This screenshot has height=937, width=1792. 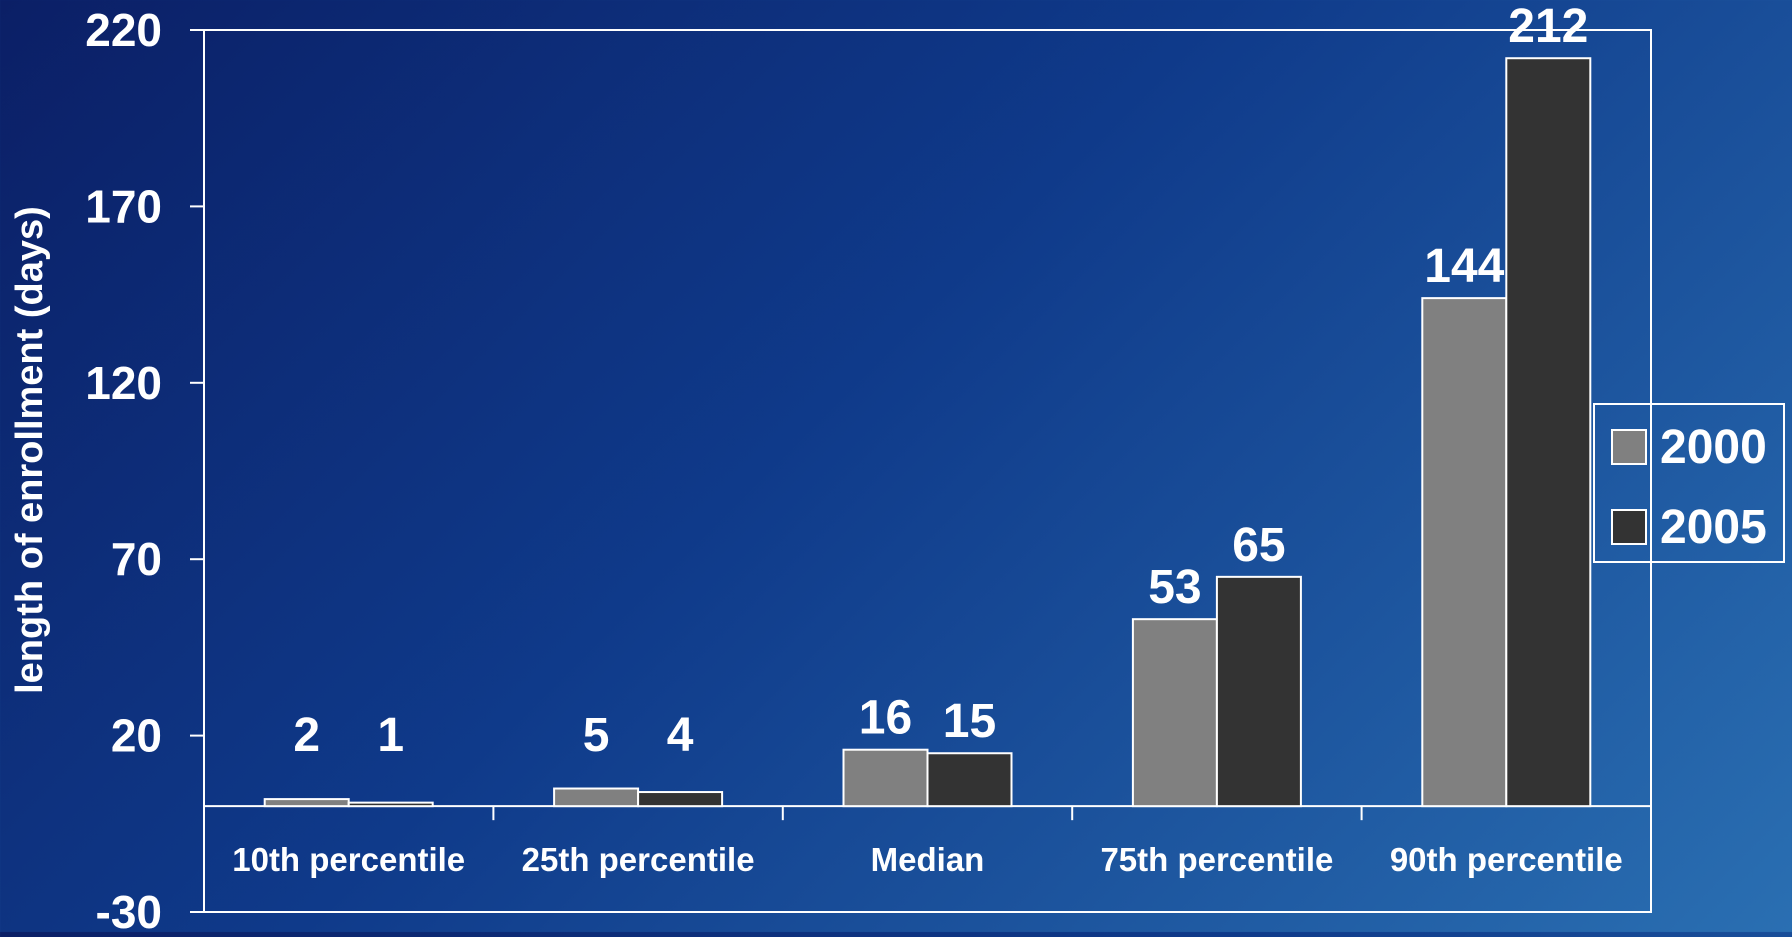 I want to click on y-axis-label: length of enrollment (days), so click(x=30, y=450).